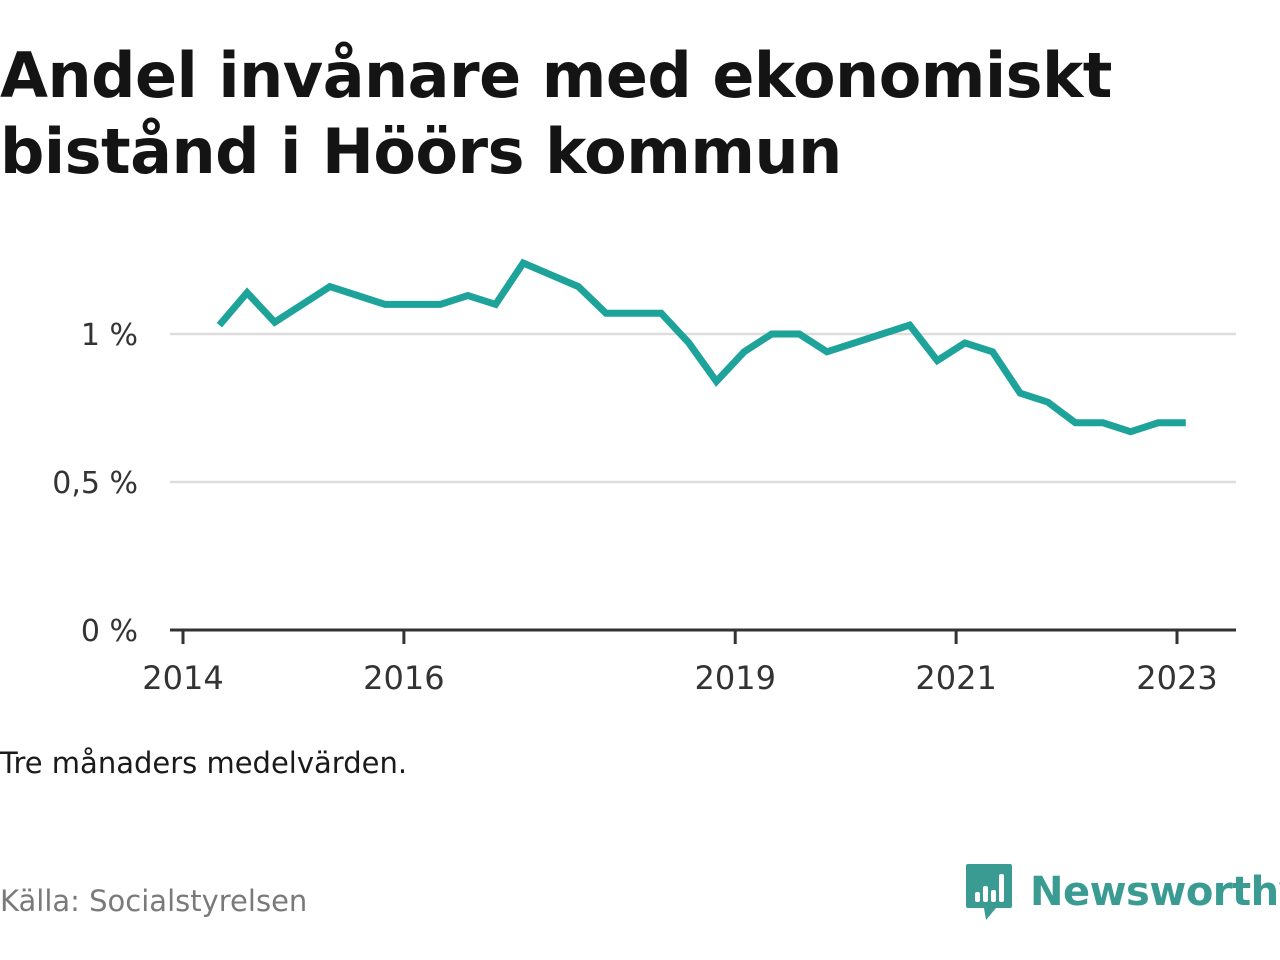  I want to click on series-points, so click(702, 347).